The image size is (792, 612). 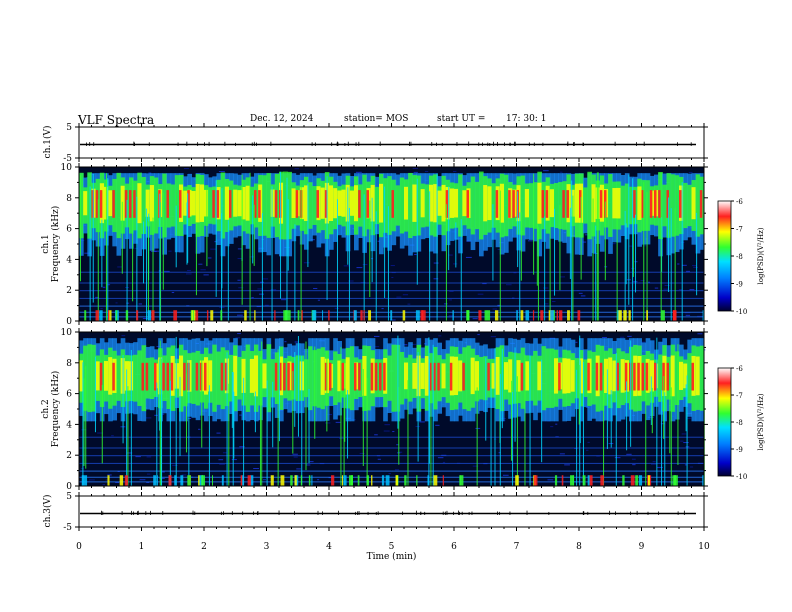 What do you see at coordinates (142, 547) in the screenshot?
I see `x-tick-label: 1` at bounding box center [142, 547].